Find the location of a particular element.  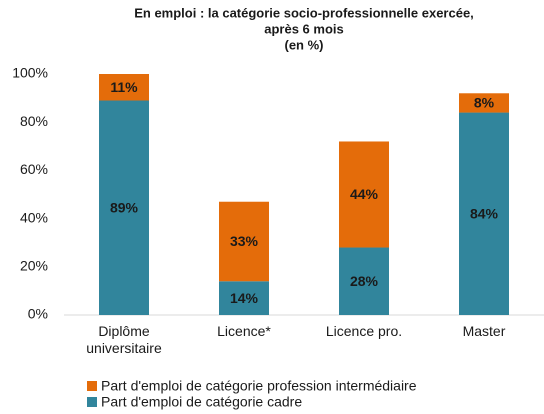

data-label: 44% is located at coordinates (364, 194).